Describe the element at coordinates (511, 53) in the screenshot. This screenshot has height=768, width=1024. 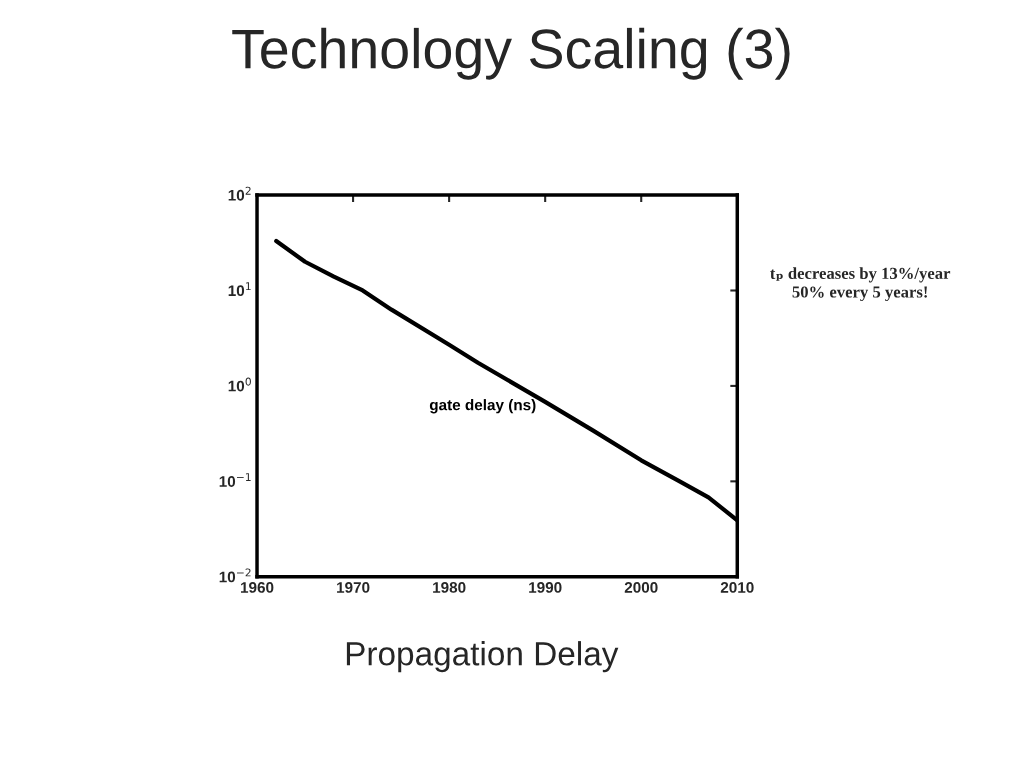
I see `chart-title: Technology Scaling (3)` at that location.